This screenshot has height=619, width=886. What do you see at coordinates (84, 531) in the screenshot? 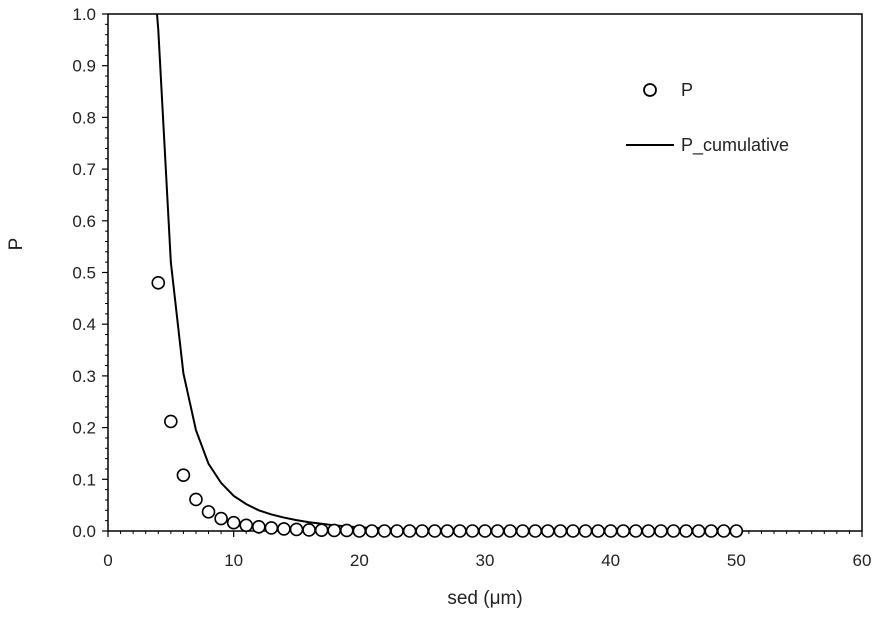
I see `y-tick-label: 0.0` at bounding box center [84, 531].